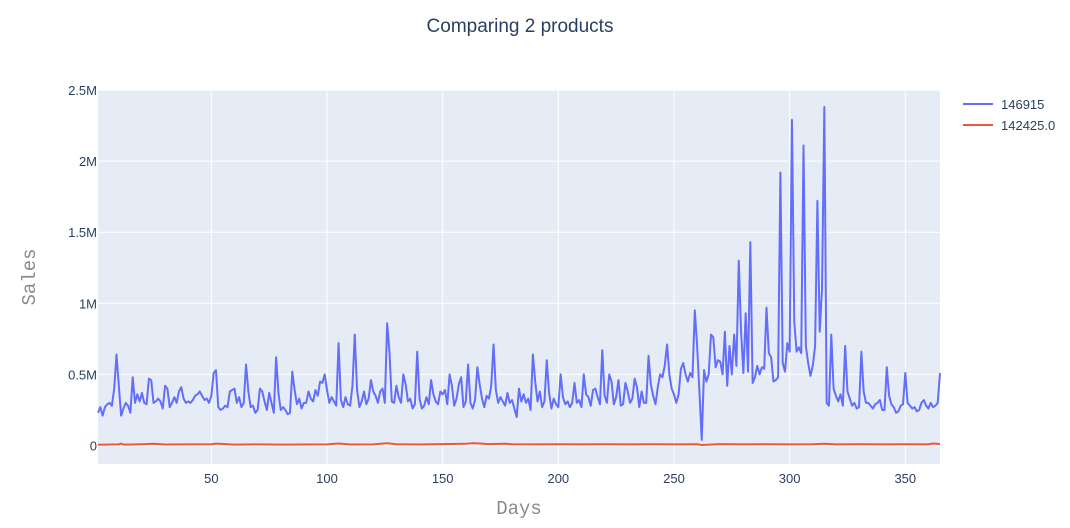  I want to click on legend-label: 146915, so click(1022, 104).